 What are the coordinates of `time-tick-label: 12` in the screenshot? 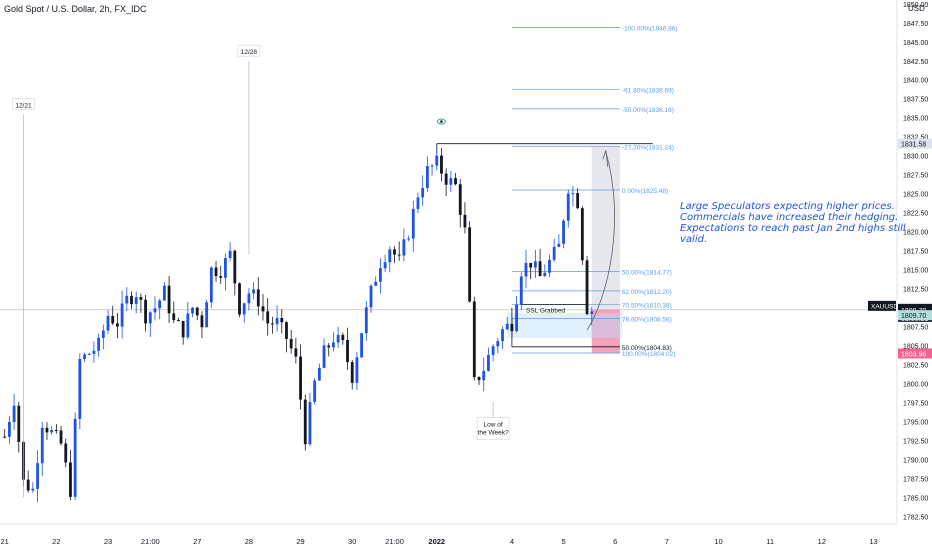 It's located at (822, 541).